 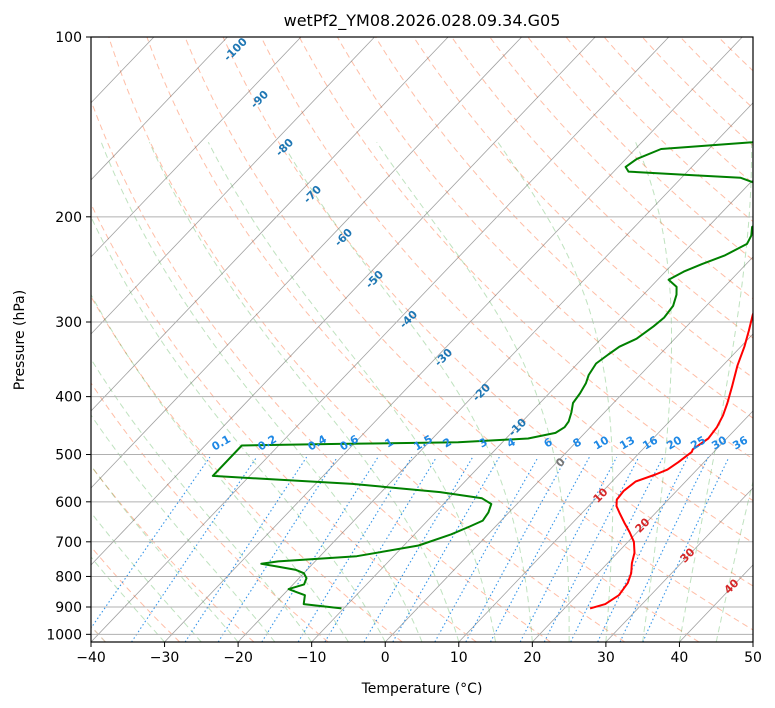 I want to click on x-tick-label: −30, so click(x=165, y=658).